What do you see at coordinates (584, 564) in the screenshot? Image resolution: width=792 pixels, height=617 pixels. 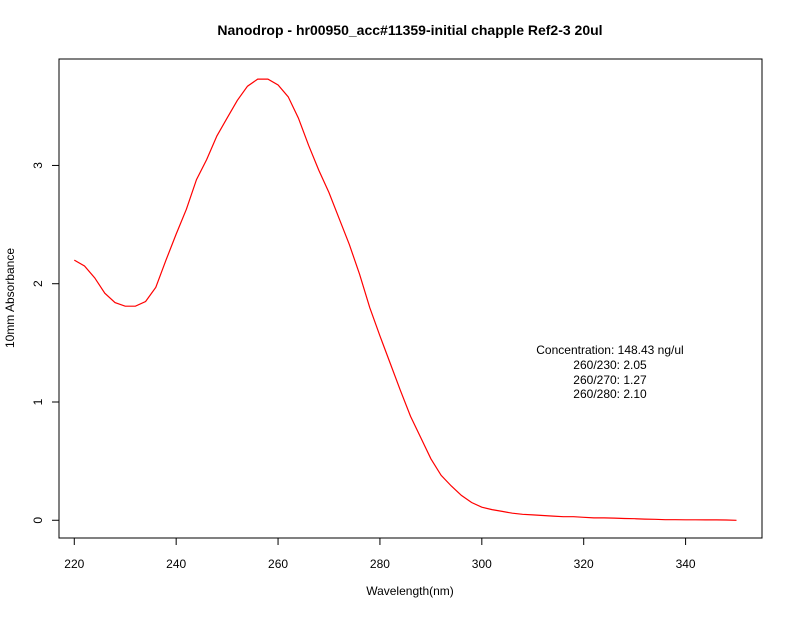 I see `x-tick-label: 320` at bounding box center [584, 564].